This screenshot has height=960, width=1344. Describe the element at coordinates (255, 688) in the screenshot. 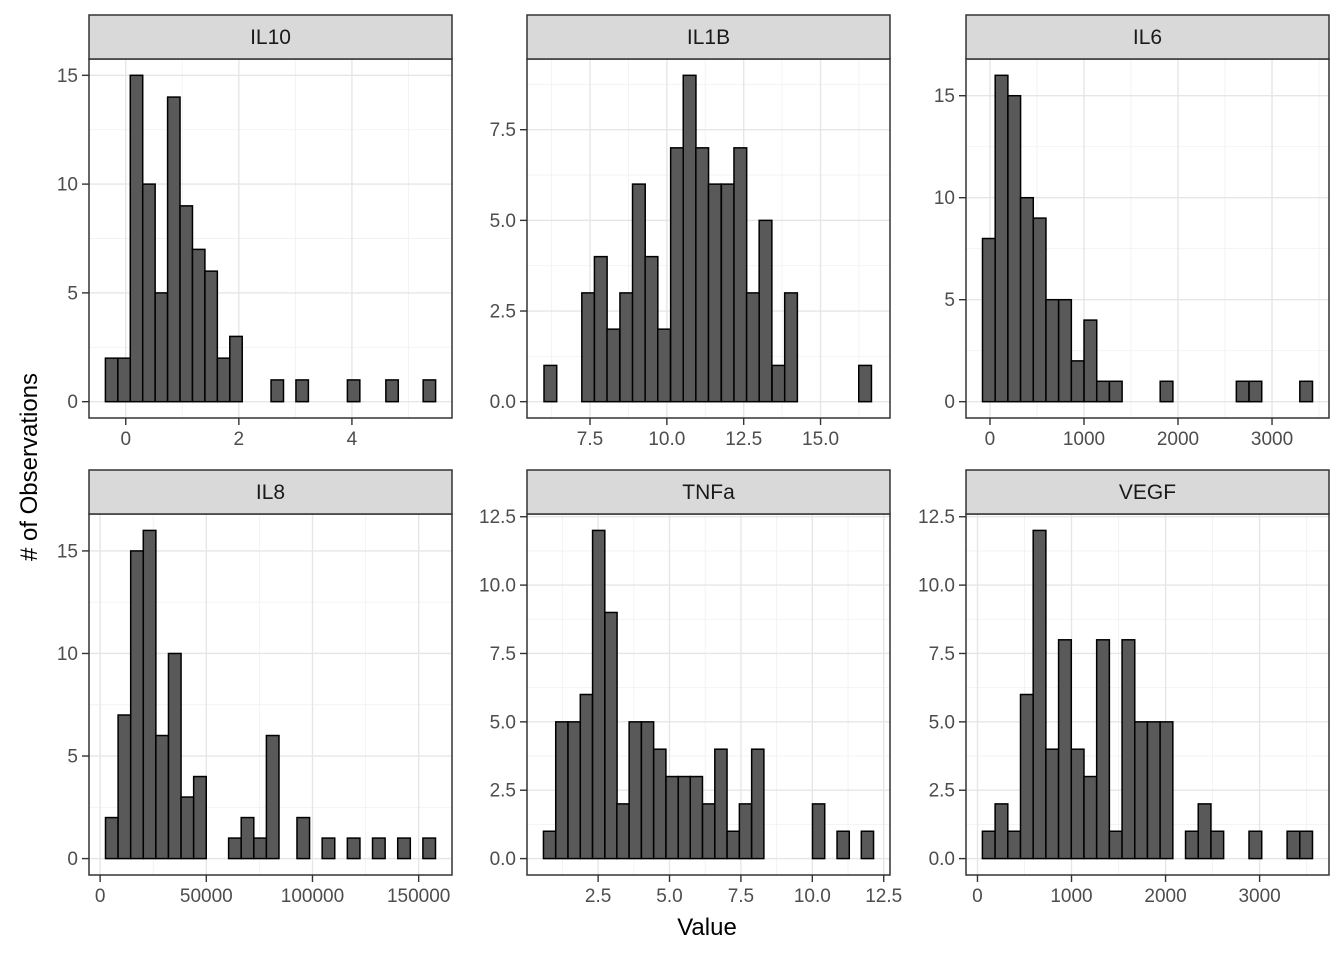

I see `panel-IL8: IL8 0 50000 100000 150000 0 5 10 15` at that location.